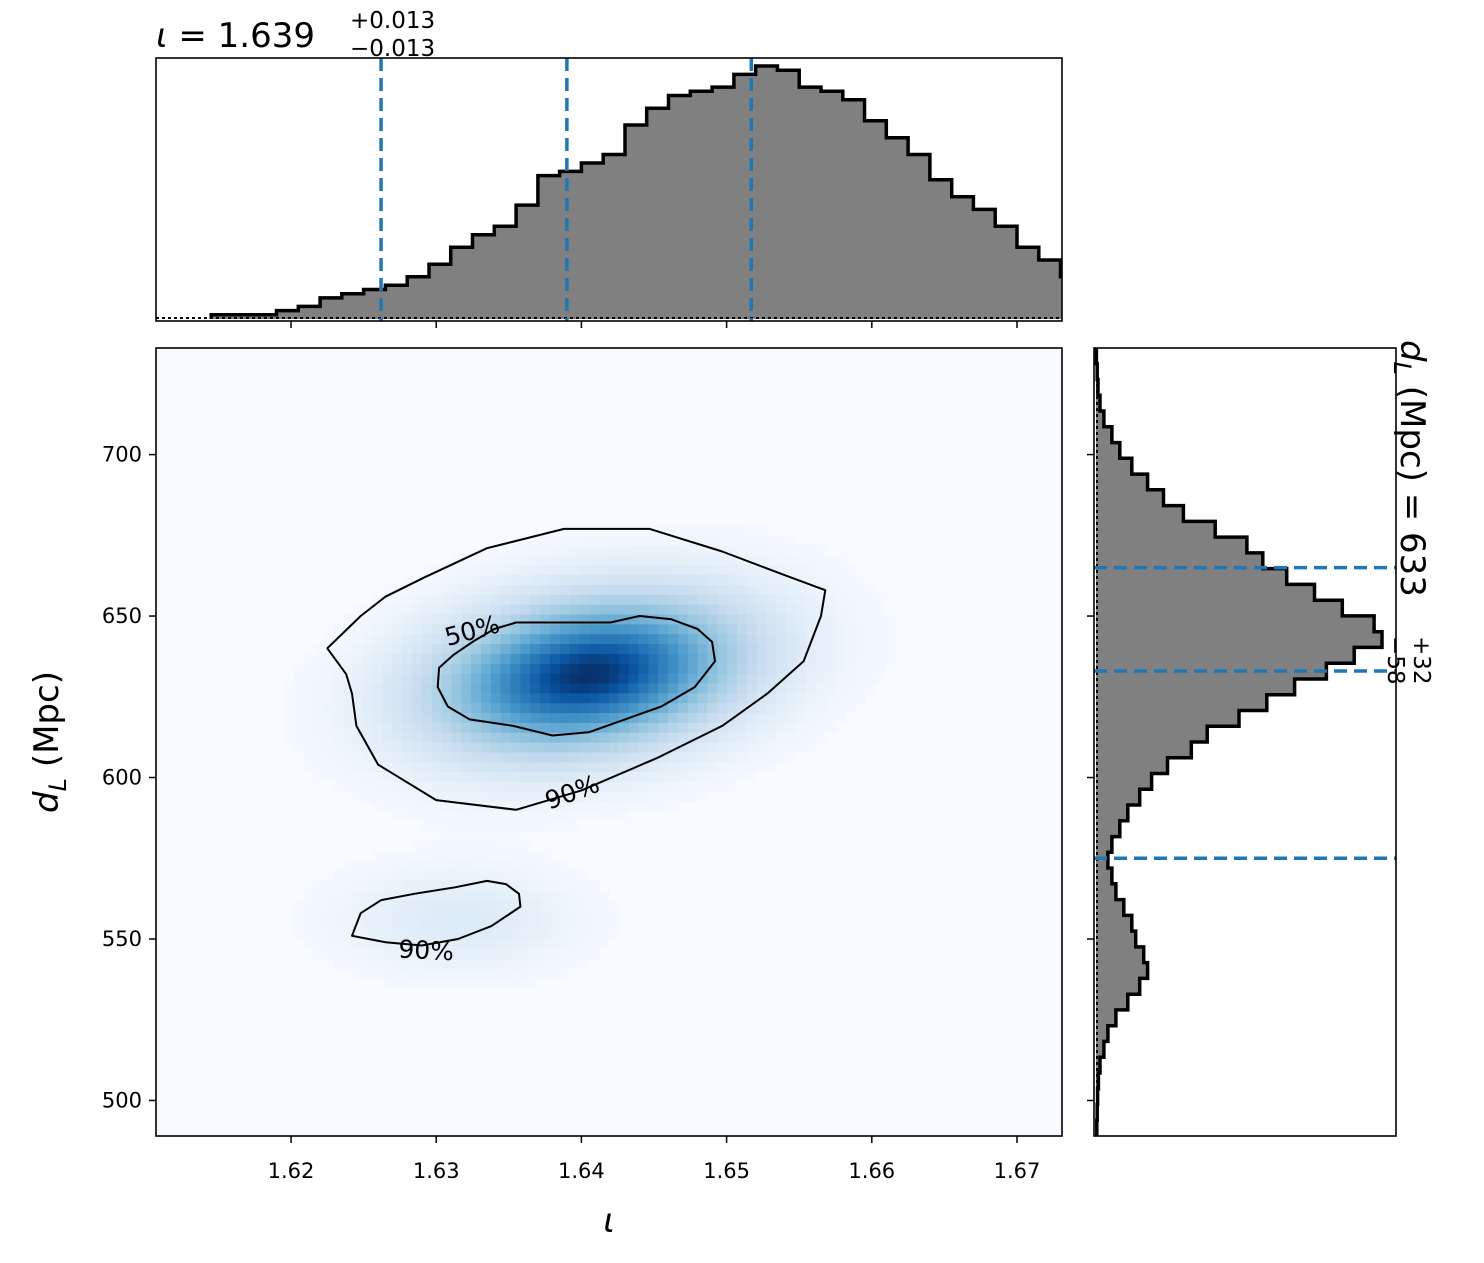  I want to click on right-quantile-lines, so click(1245, 713).